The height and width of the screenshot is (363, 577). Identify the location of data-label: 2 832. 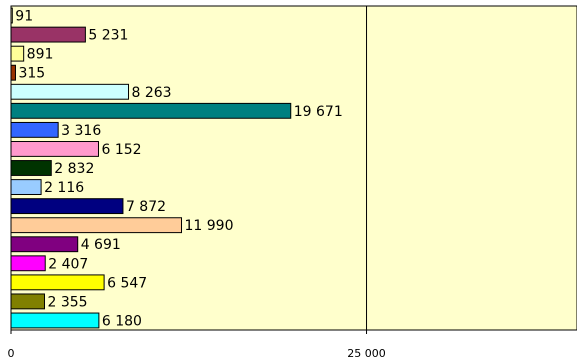
(74, 169).